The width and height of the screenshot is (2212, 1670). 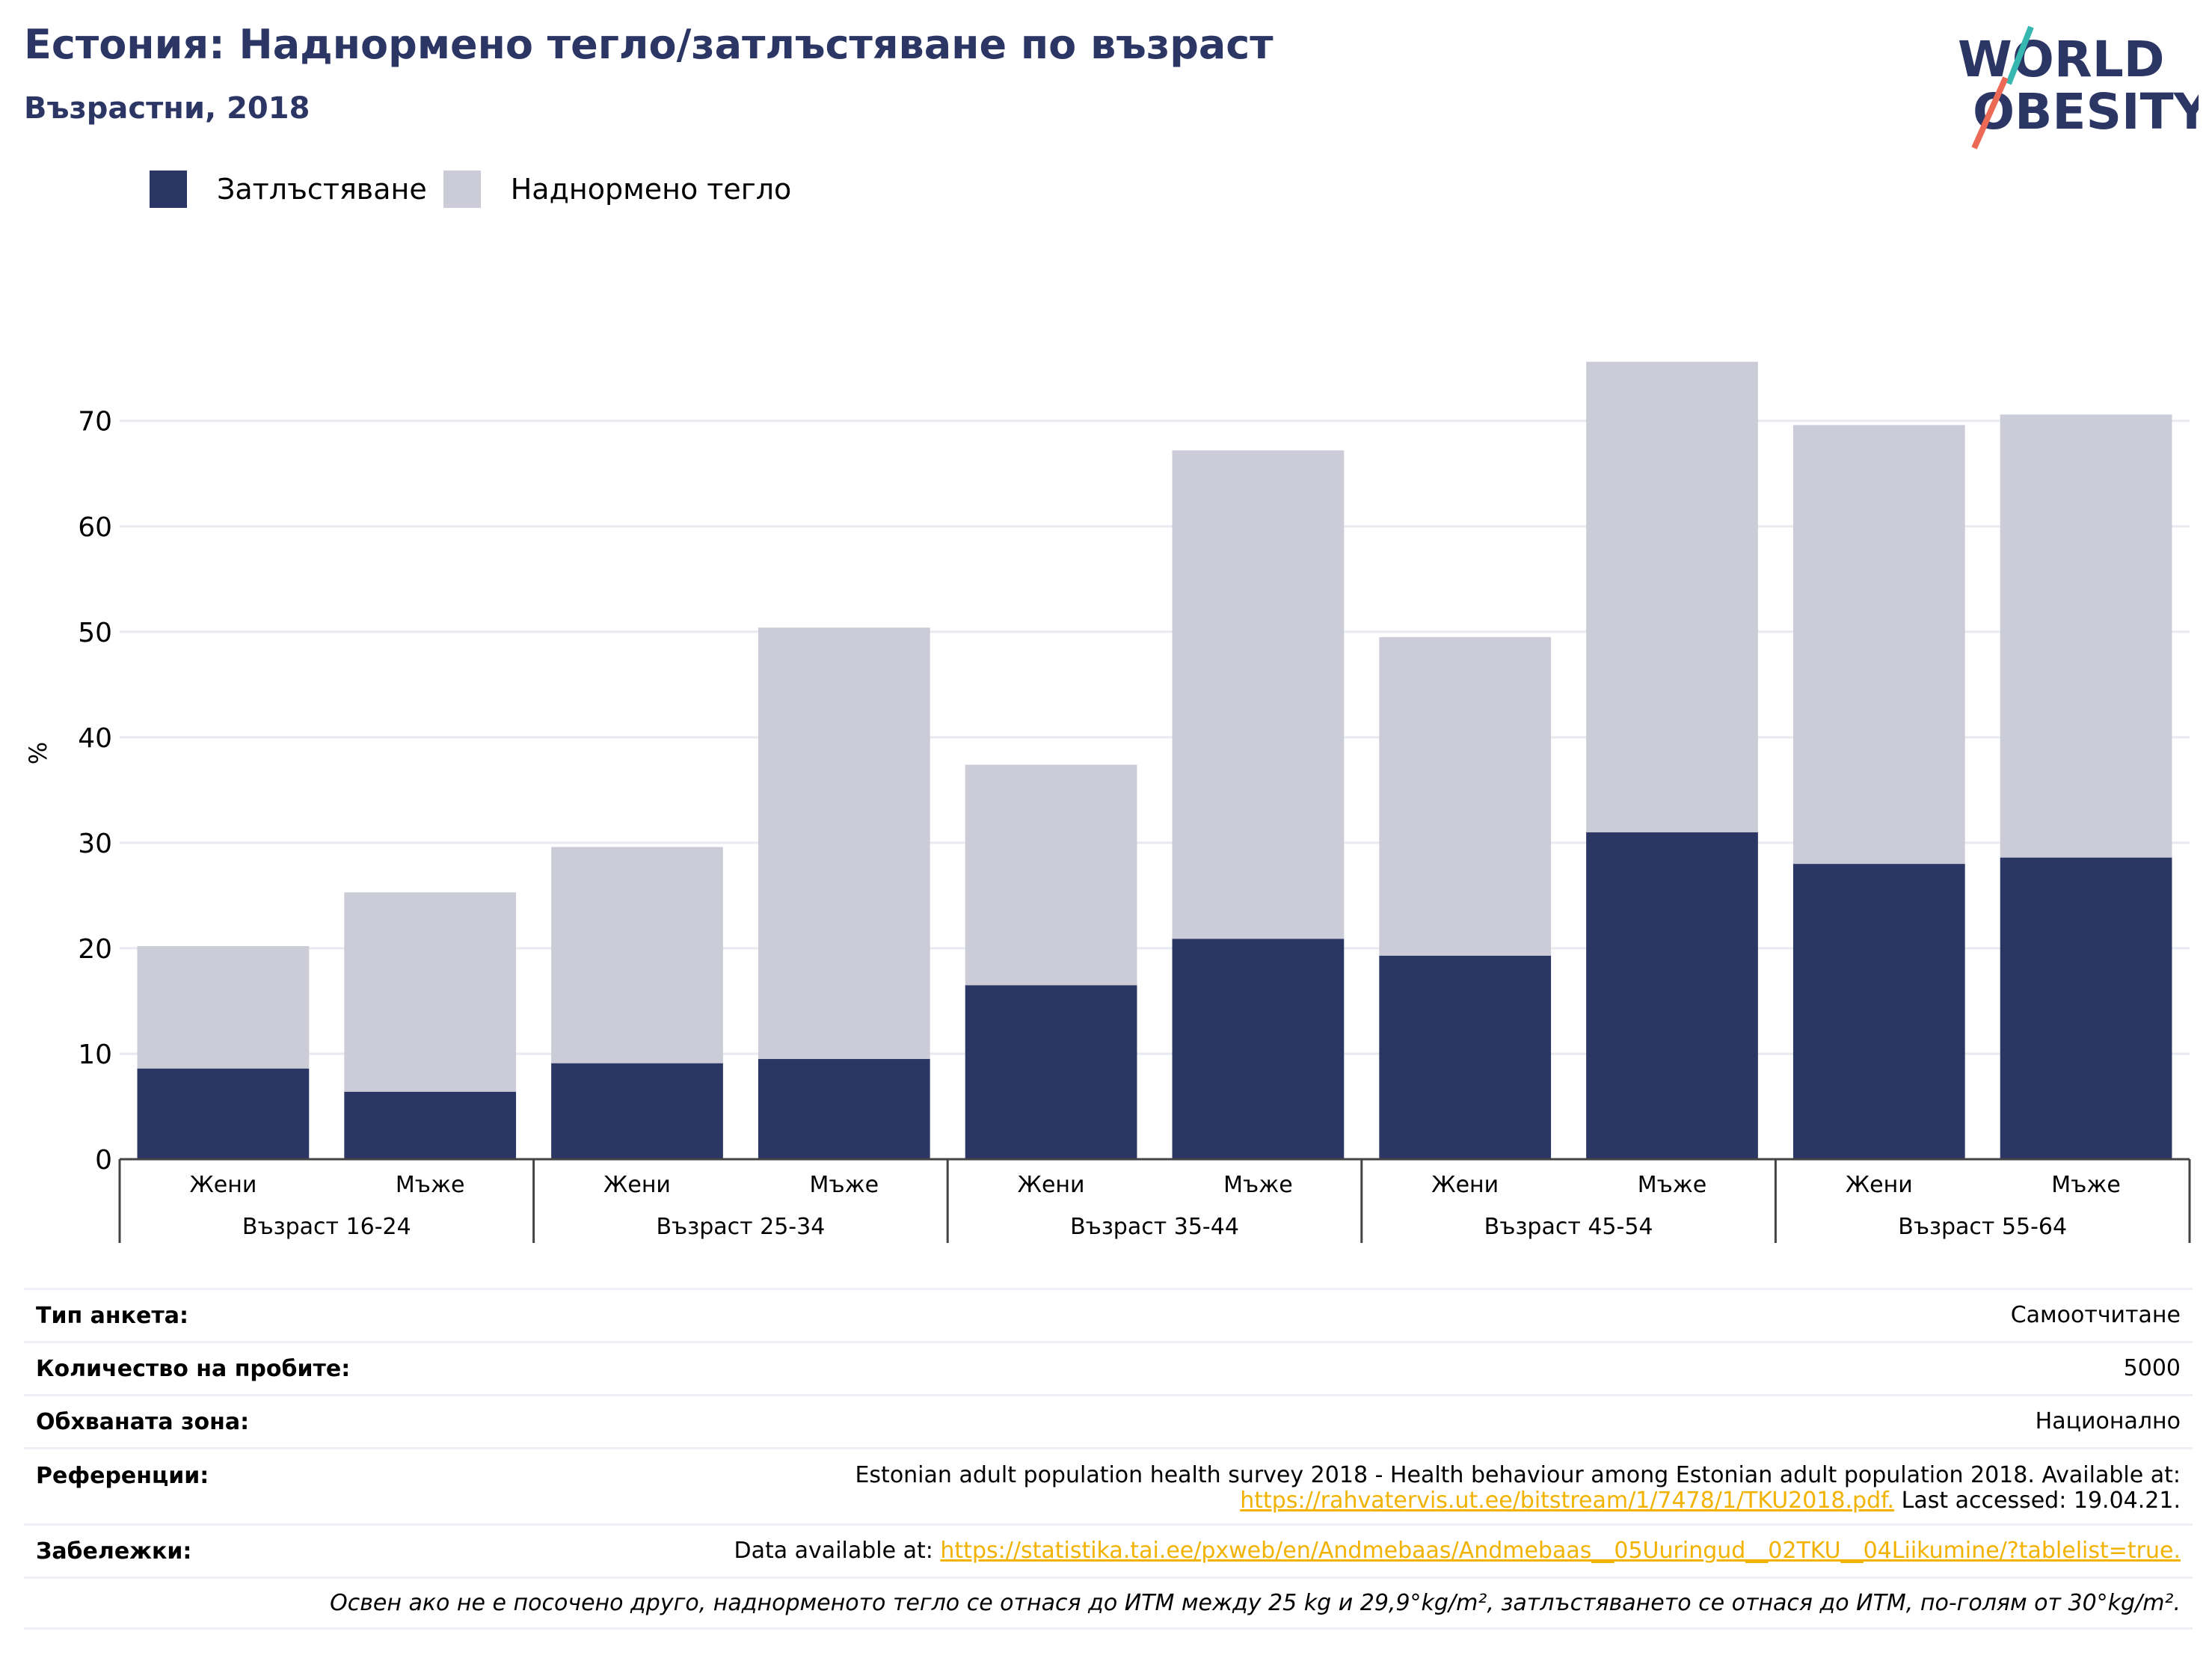 What do you see at coordinates (95, 738) in the screenshot?
I see `y-tick-label: 40` at bounding box center [95, 738].